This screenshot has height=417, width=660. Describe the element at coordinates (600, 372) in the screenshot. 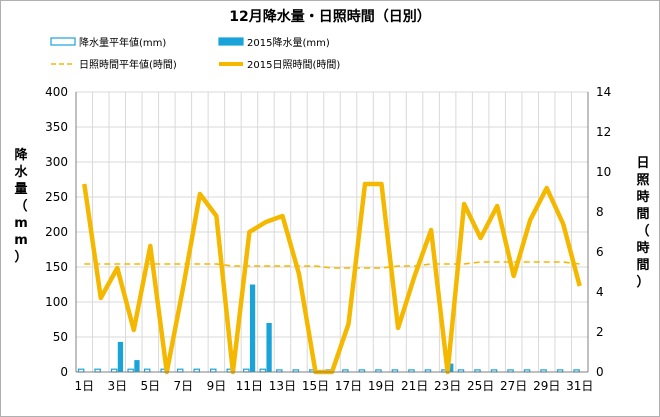

I see `y-right-tick-label: 0` at that location.